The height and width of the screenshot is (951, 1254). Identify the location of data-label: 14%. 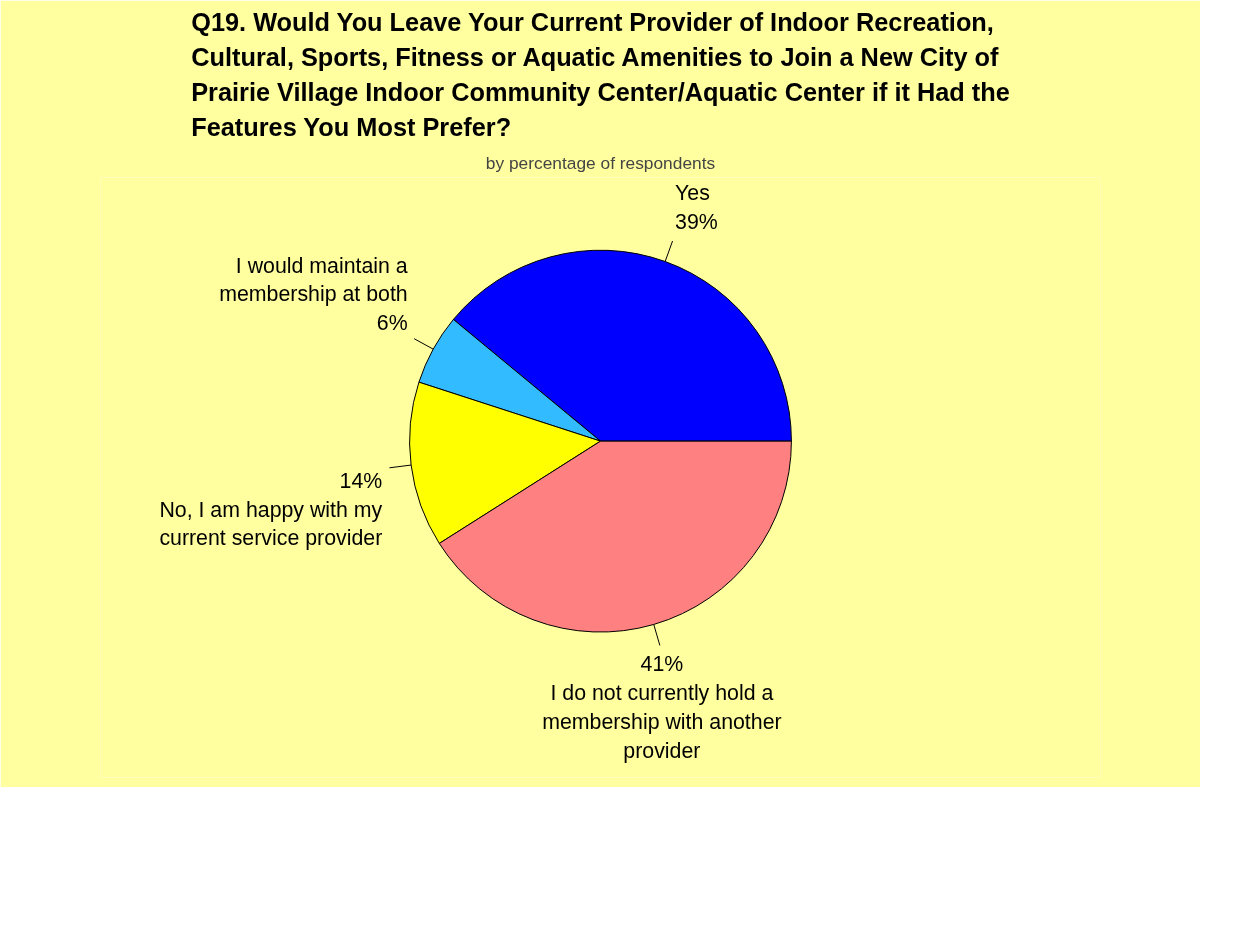
(361, 480).